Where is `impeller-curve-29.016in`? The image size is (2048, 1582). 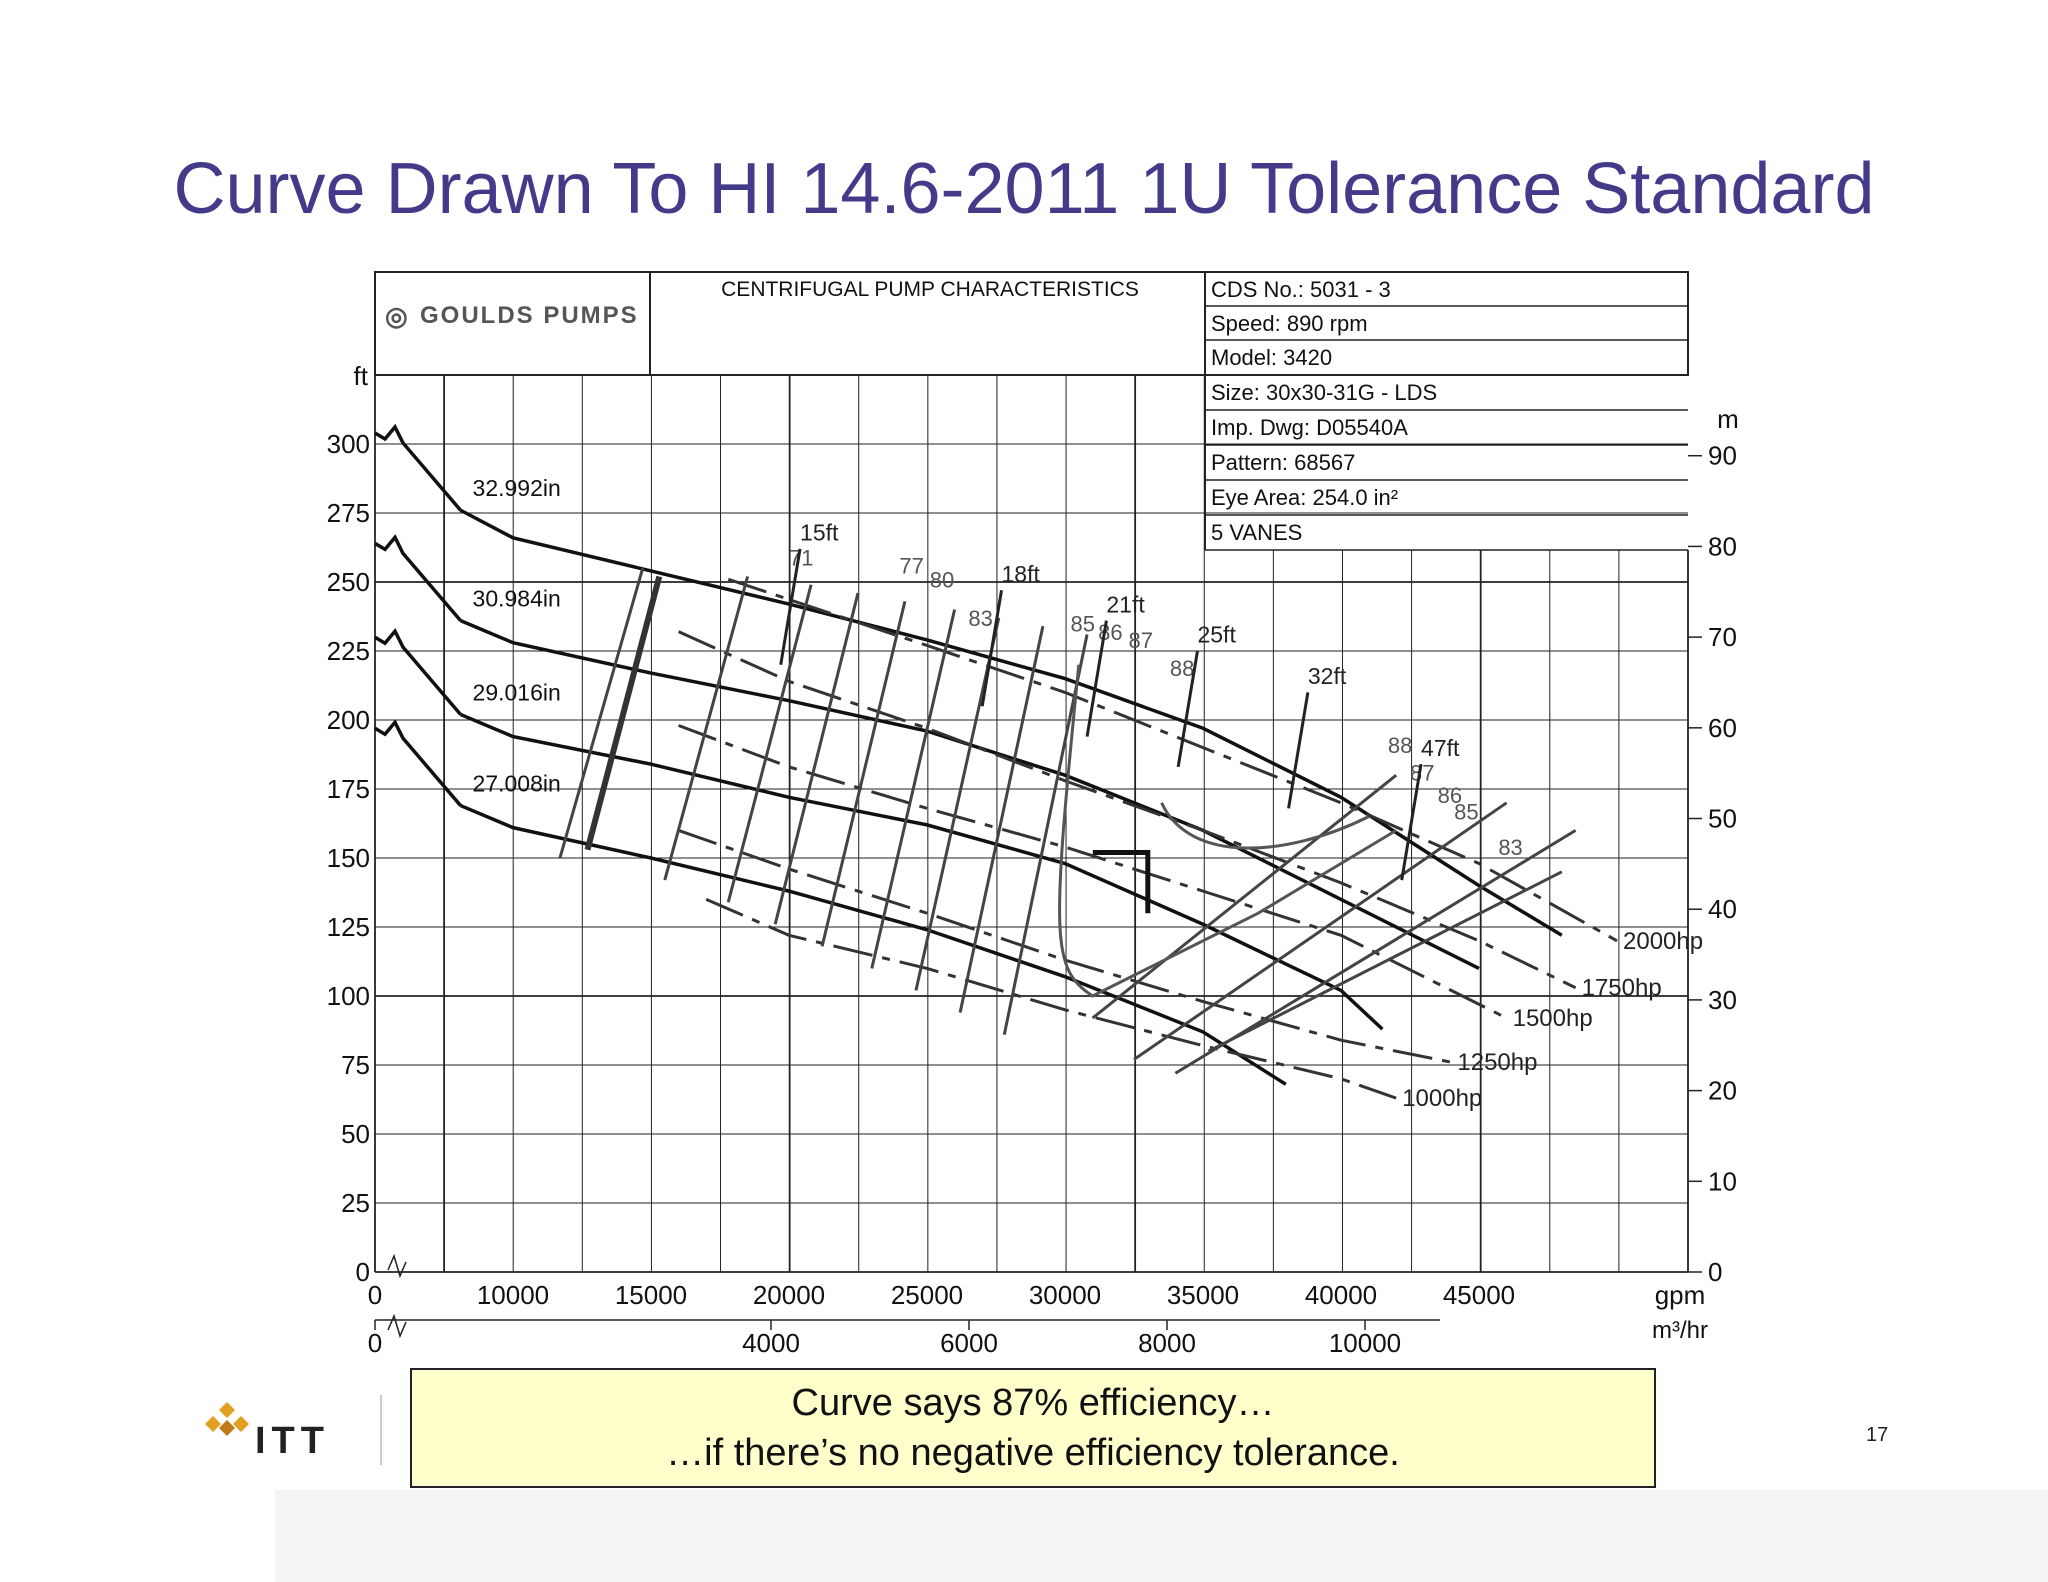
impeller-curve-29.016in is located at coordinates (921, 871).